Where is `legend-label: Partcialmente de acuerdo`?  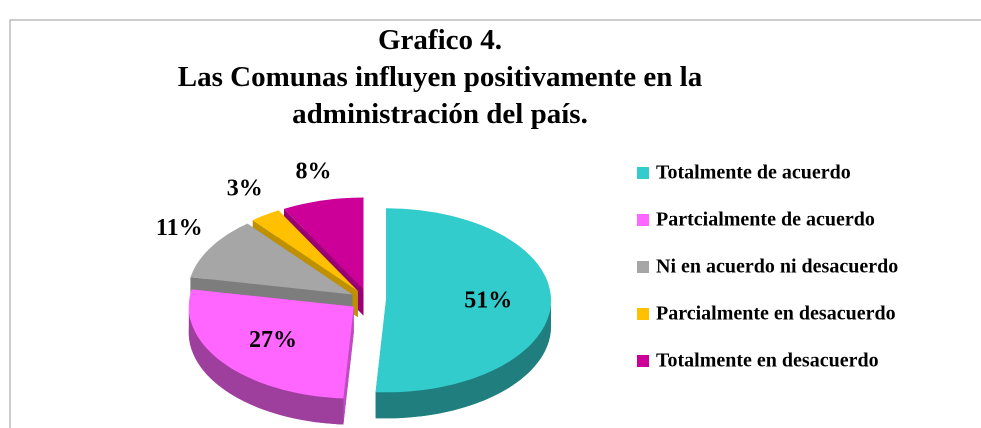
legend-label: Partcialmente de acuerdo is located at coordinates (765, 220).